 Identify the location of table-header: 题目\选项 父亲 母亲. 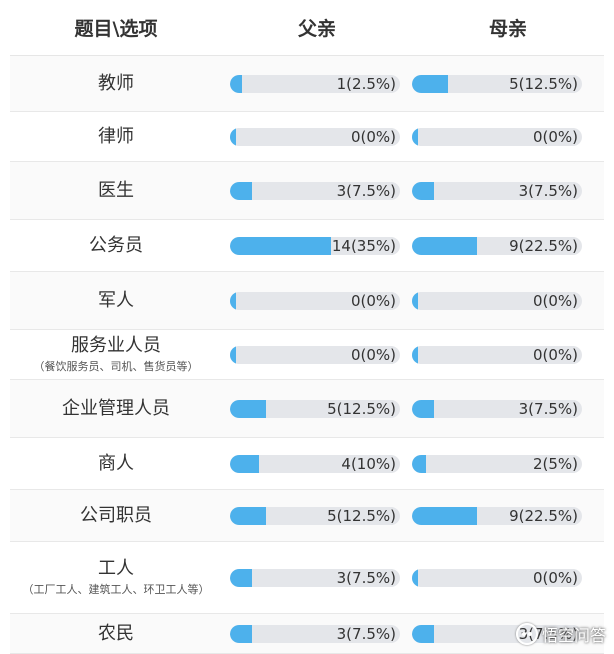
(307, 28).